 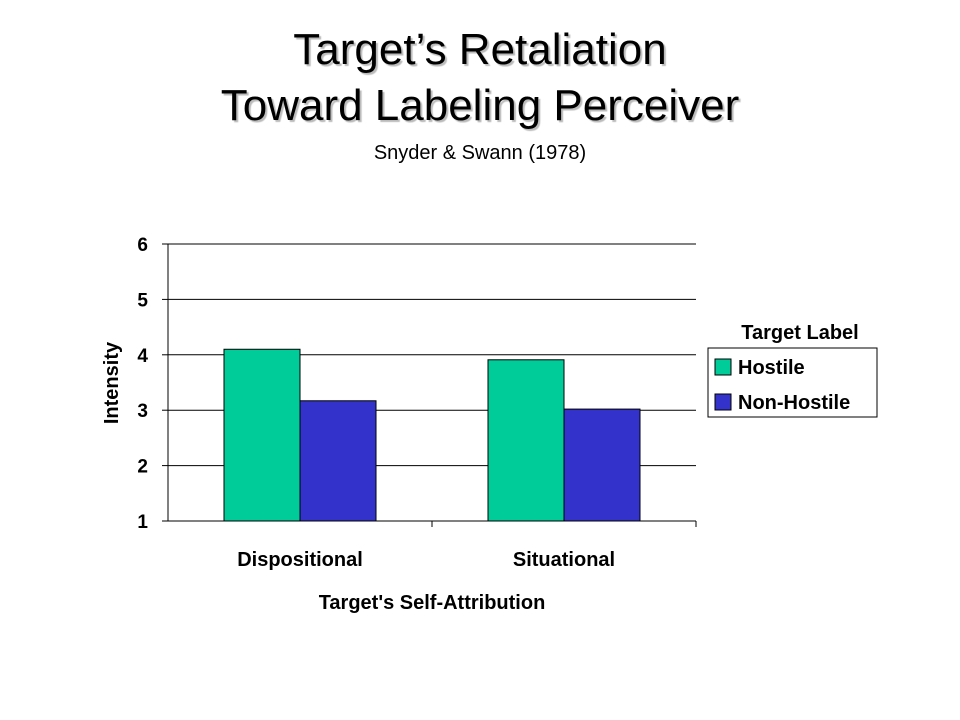 What do you see at coordinates (792, 382) in the screenshot?
I see `legend-box` at bounding box center [792, 382].